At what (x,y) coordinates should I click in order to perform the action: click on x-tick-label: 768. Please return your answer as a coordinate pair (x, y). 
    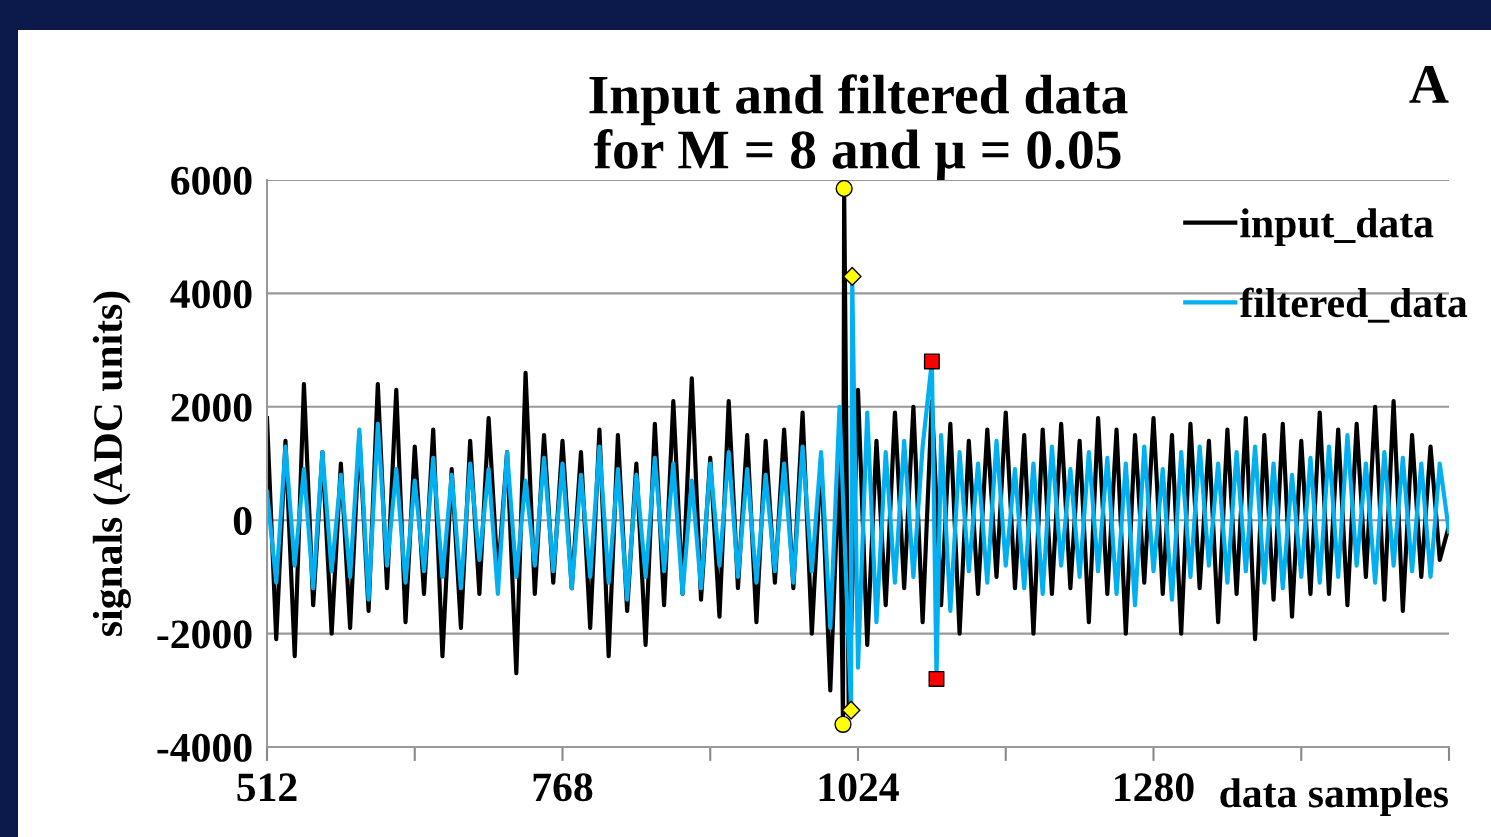
    Looking at the image, I should click on (563, 787).